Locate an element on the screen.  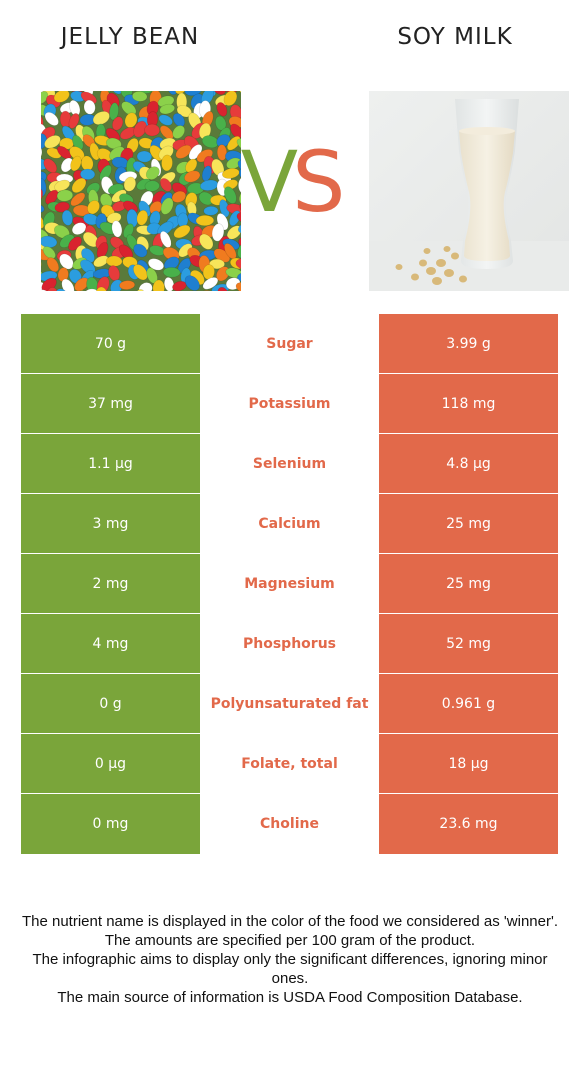
table-row: 4 mg Phosphorus 52 mg is located at coordinates (289, 644).